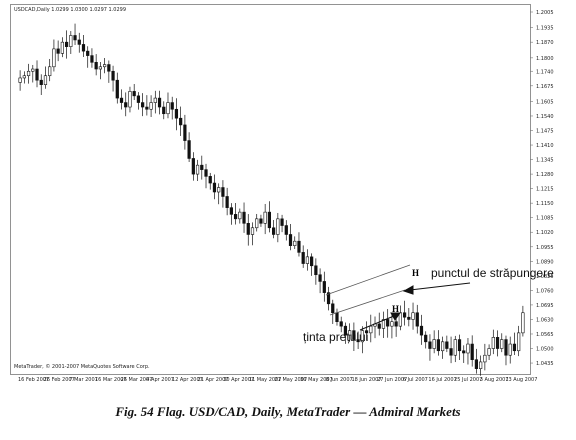  I want to click on y-tick-label: 1.1675, so click(545, 87).